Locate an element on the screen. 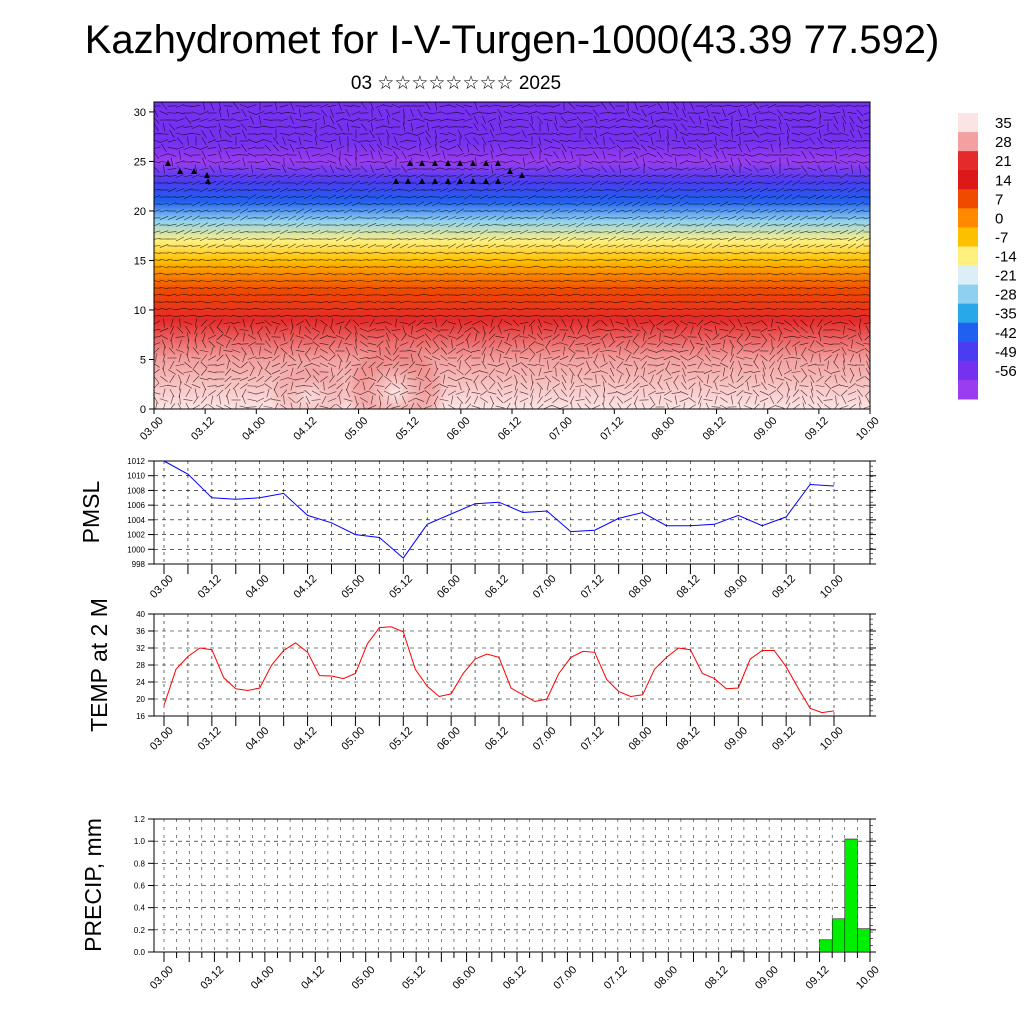 Image resolution: width=1024 pixels, height=1024 pixels. x-tick-label: 09.00 is located at coordinates (736, 739).